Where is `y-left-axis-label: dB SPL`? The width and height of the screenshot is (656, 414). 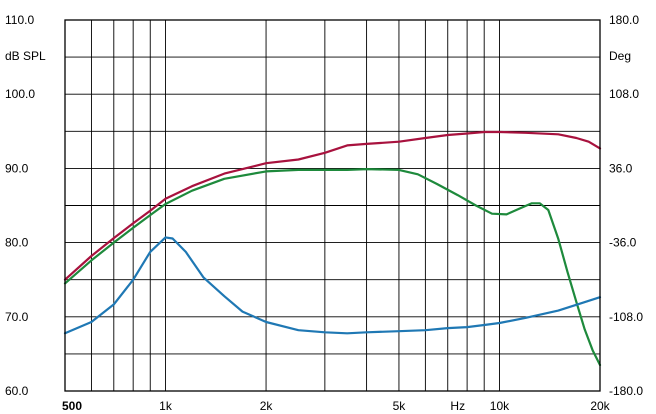
y-left-axis-label: dB SPL is located at coordinates (25, 56).